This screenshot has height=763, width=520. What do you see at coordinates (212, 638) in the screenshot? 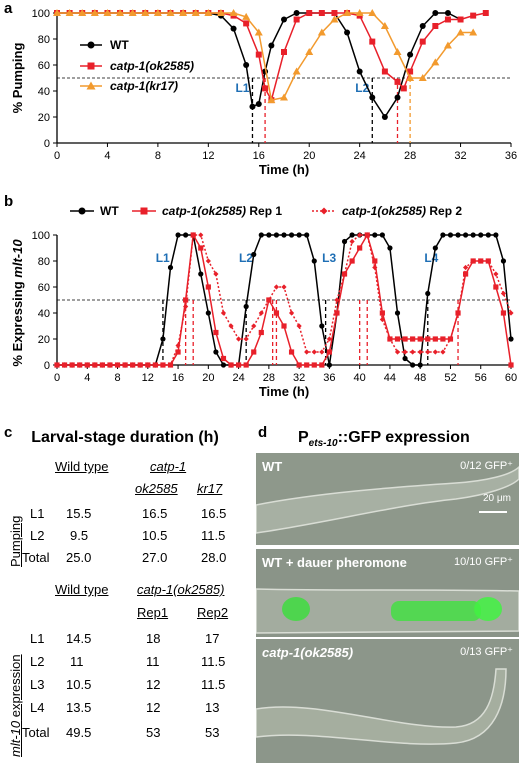
I see `mlt10-cell: 17` at bounding box center [212, 638].